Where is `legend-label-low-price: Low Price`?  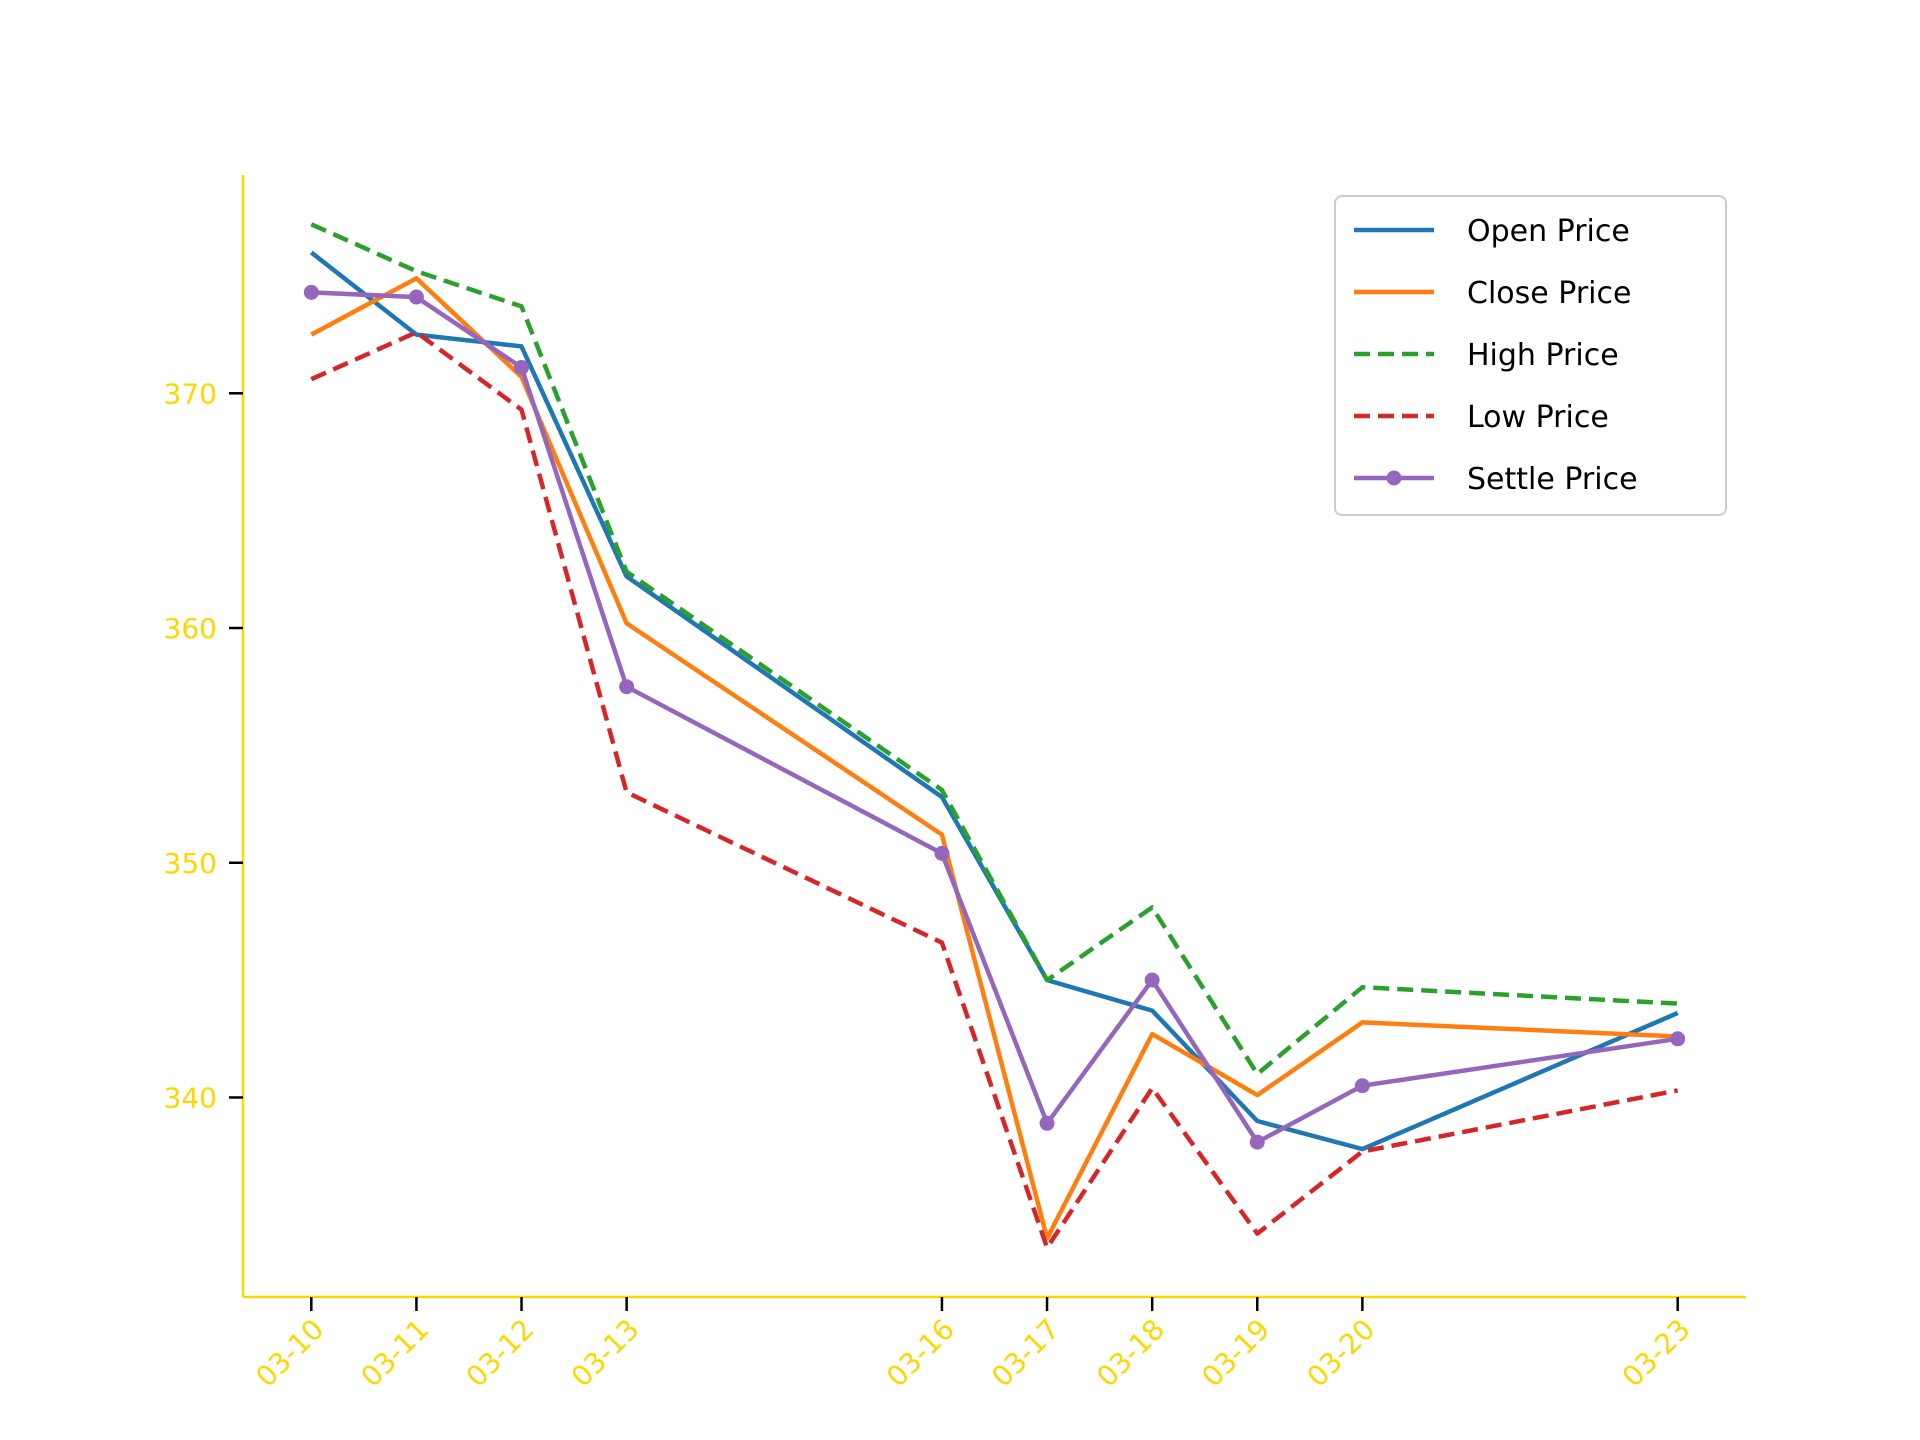
legend-label-low-price: Low Price is located at coordinates (1538, 417).